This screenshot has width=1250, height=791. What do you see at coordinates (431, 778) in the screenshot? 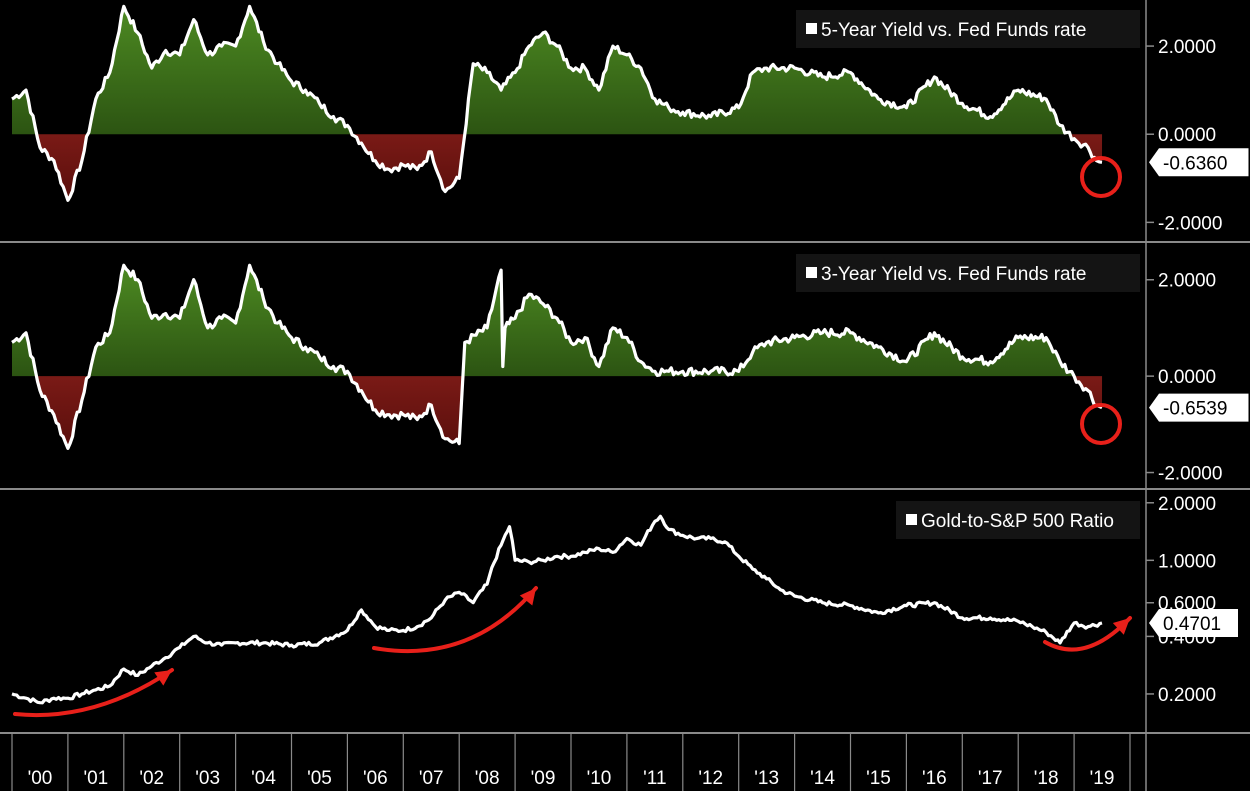
I see `x-tick-label: '07` at bounding box center [431, 778].